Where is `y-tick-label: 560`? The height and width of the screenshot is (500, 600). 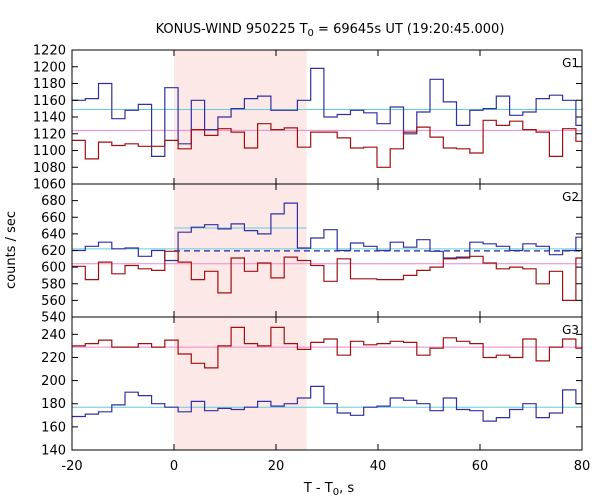 y-tick-label: 560 is located at coordinates (53, 301).